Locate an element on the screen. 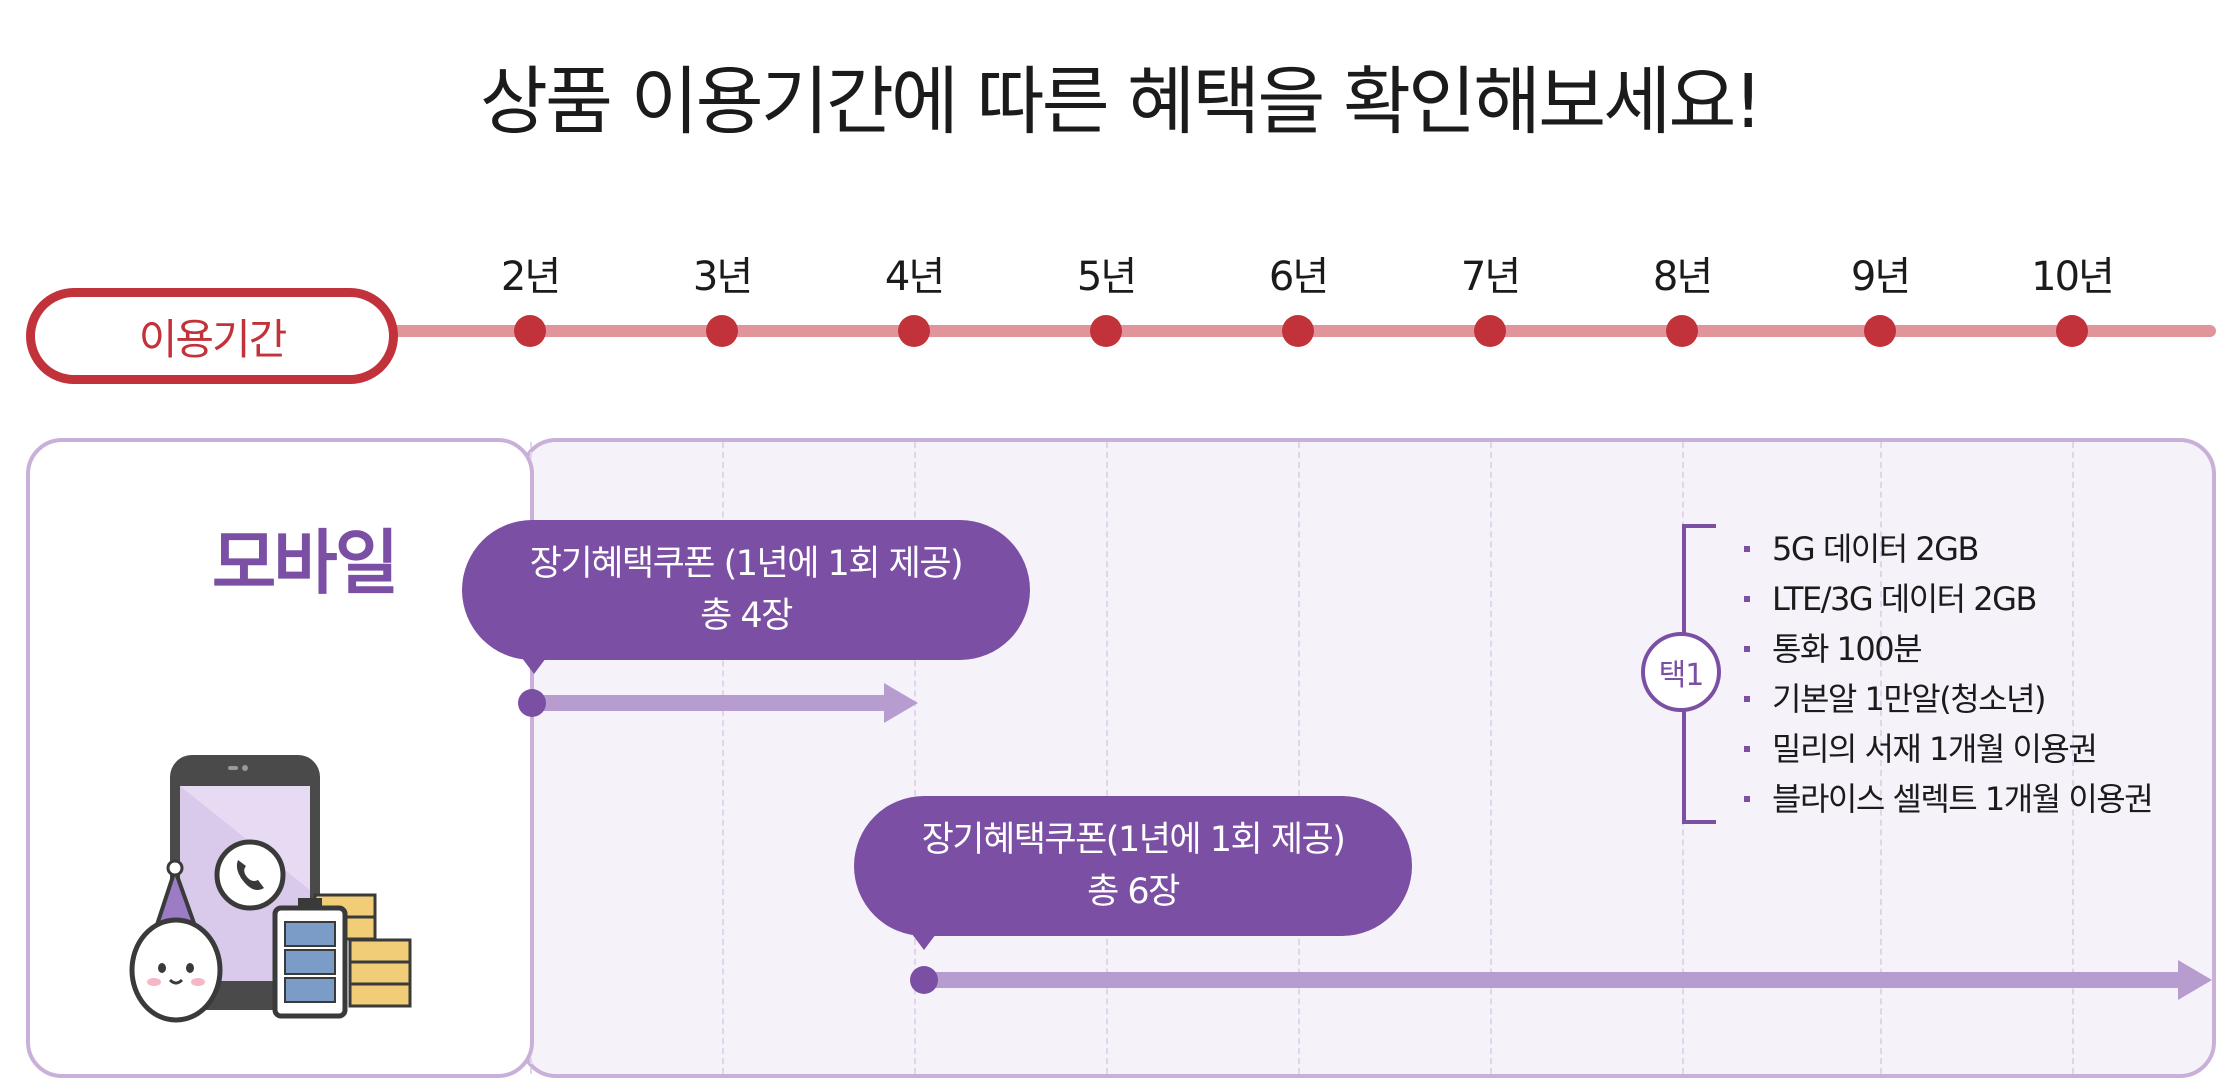 This screenshot has height=1092, width=2240. list-item: 블라이스 셀렉트 1개월 이용권 is located at coordinates (1949, 799).